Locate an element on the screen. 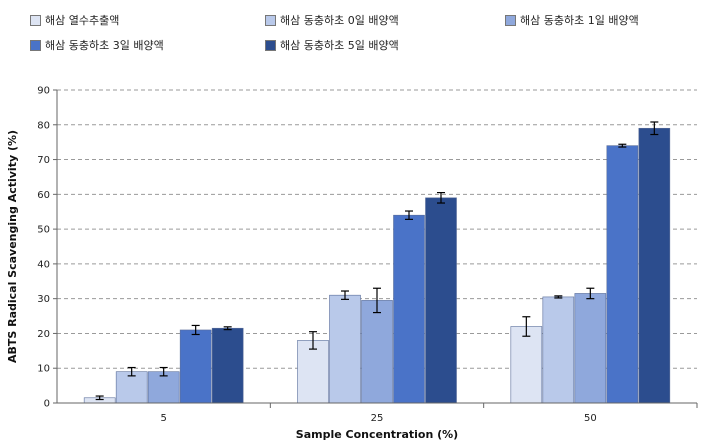  legend-item-series-2: 해삼 동충하초 0일 배양액 is located at coordinates (332, 20).